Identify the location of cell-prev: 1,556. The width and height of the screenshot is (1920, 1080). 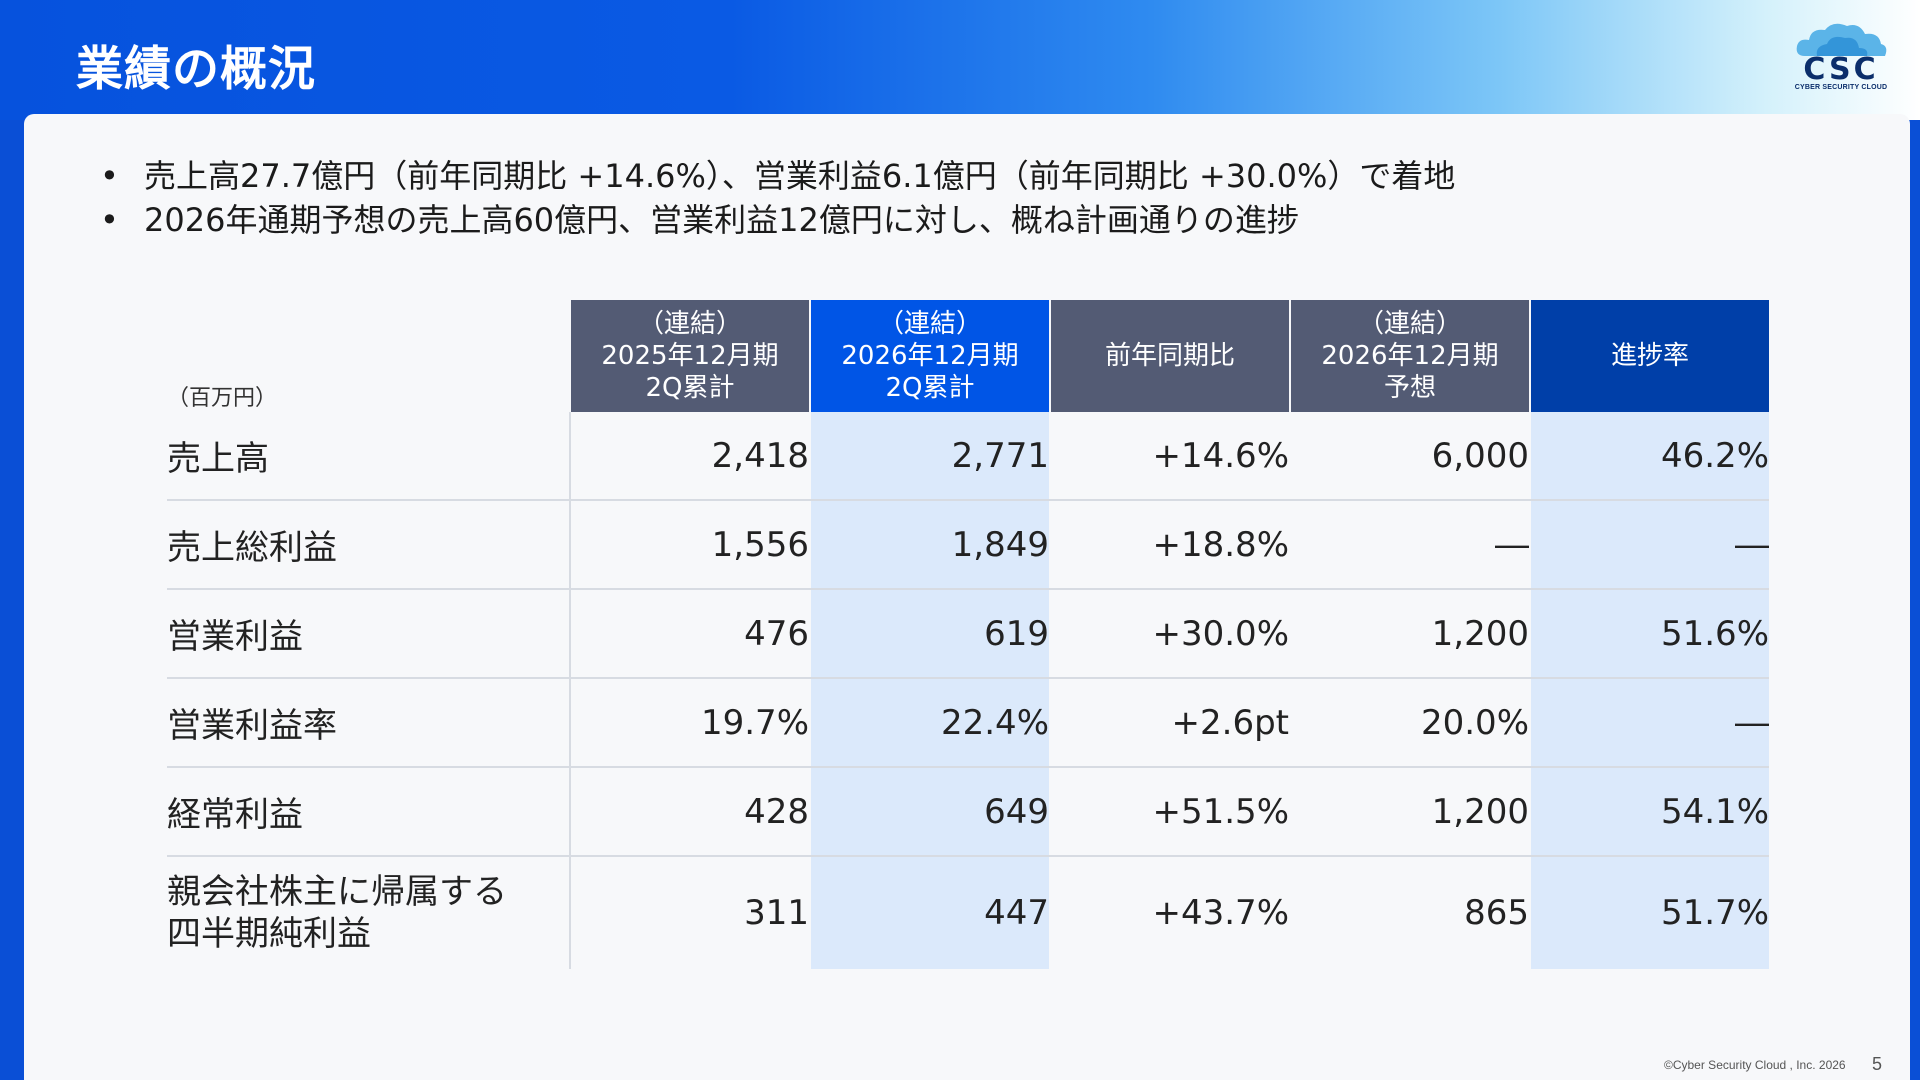
(689, 545).